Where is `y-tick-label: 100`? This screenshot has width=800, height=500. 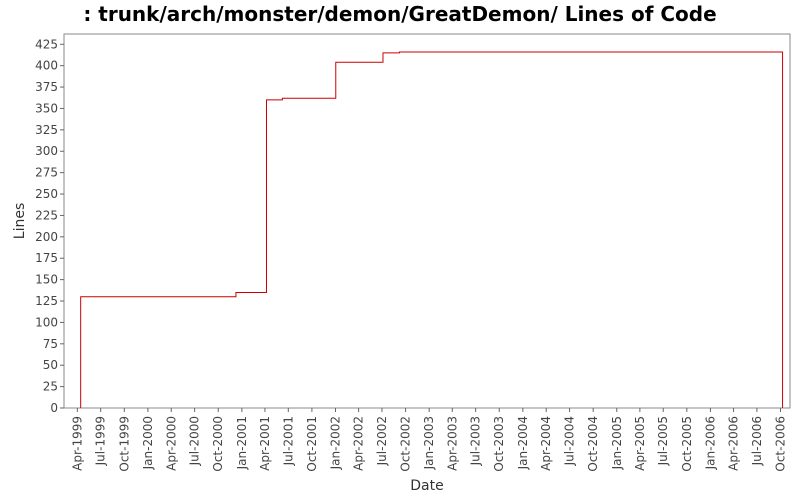
y-tick-label: 100 is located at coordinates (46, 322).